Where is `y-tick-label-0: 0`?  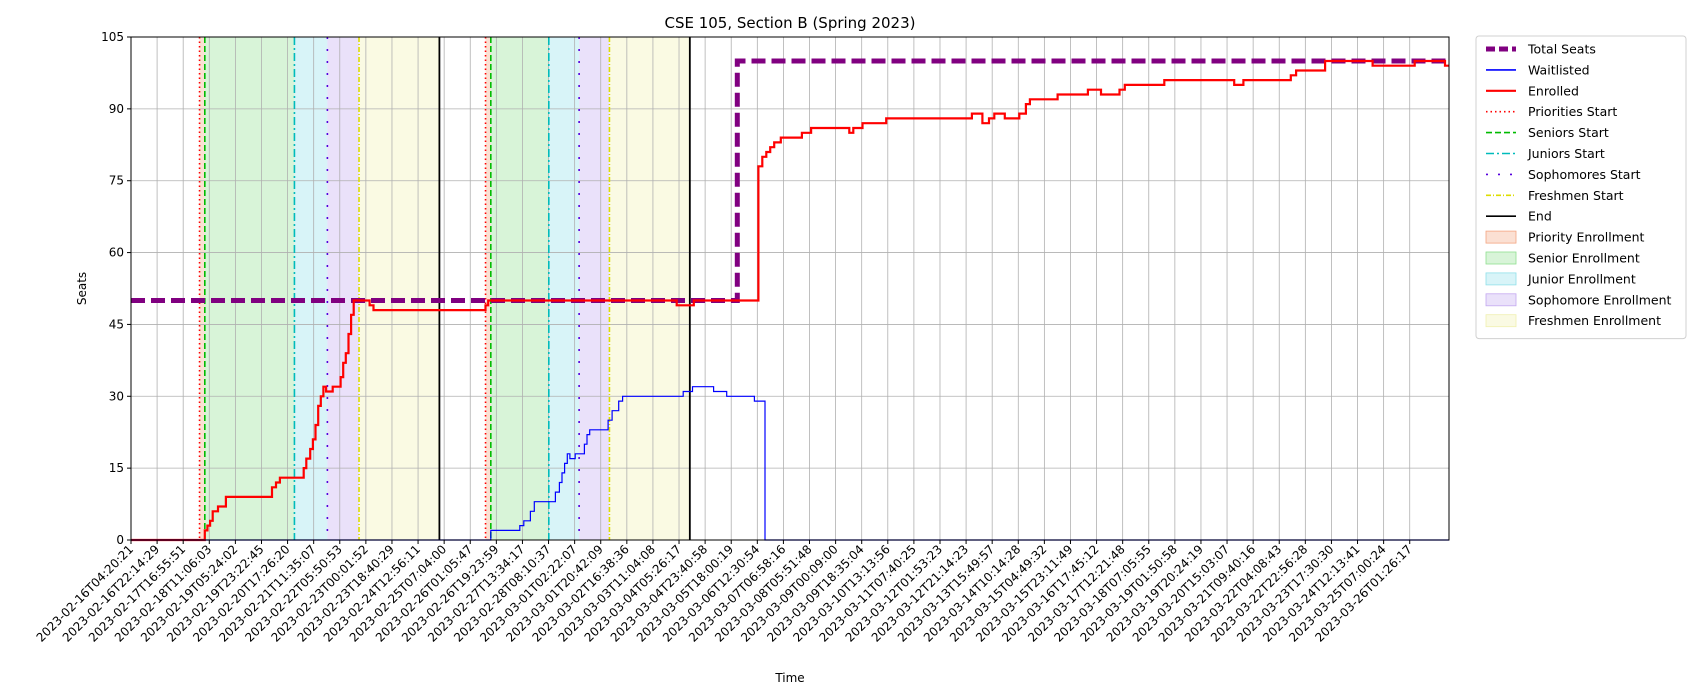 y-tick-label-0: 0 is located at coordinates (120, 540).